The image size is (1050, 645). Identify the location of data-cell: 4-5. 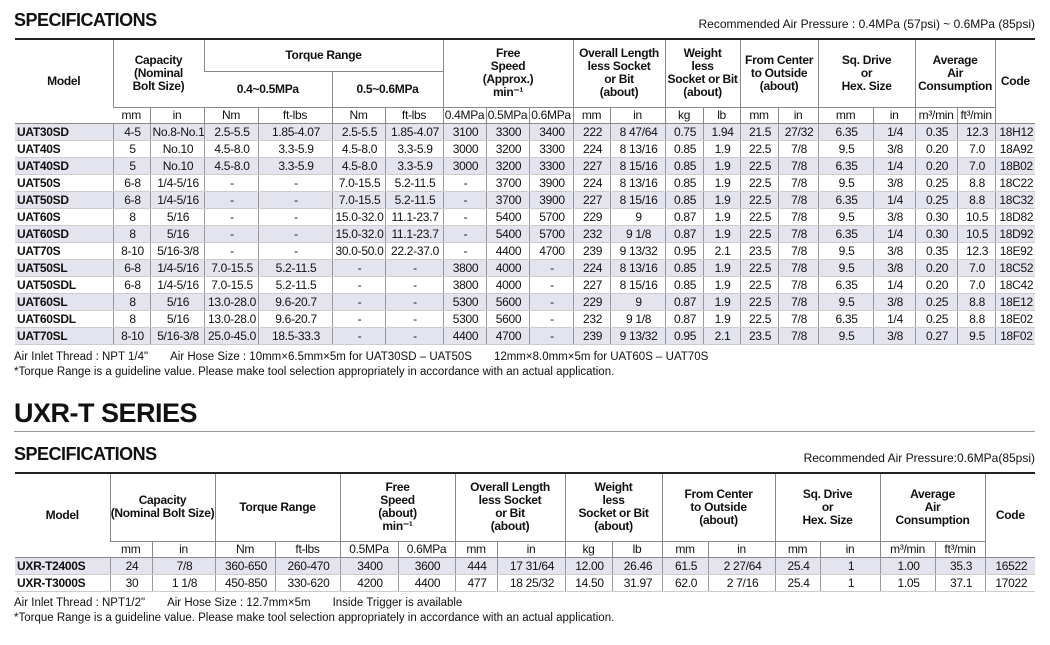
(131, 132).